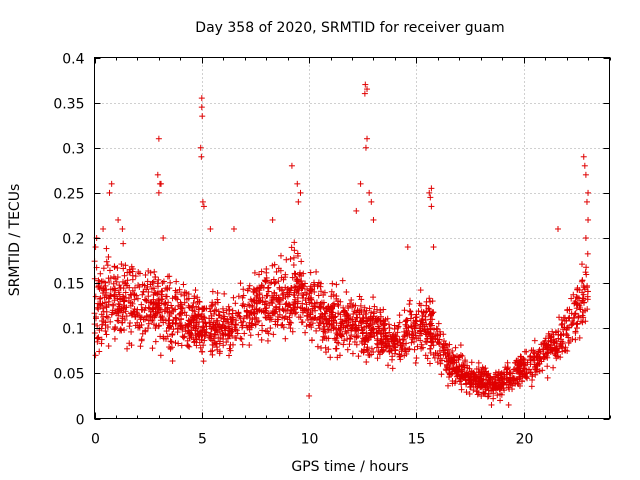 This screenshot has width=640, height=480. What do you see at coordinates (15, 240) in the screenshot?
I see `y-axis-label: SRMTID / TECUs` at bounding box center [15, 240].